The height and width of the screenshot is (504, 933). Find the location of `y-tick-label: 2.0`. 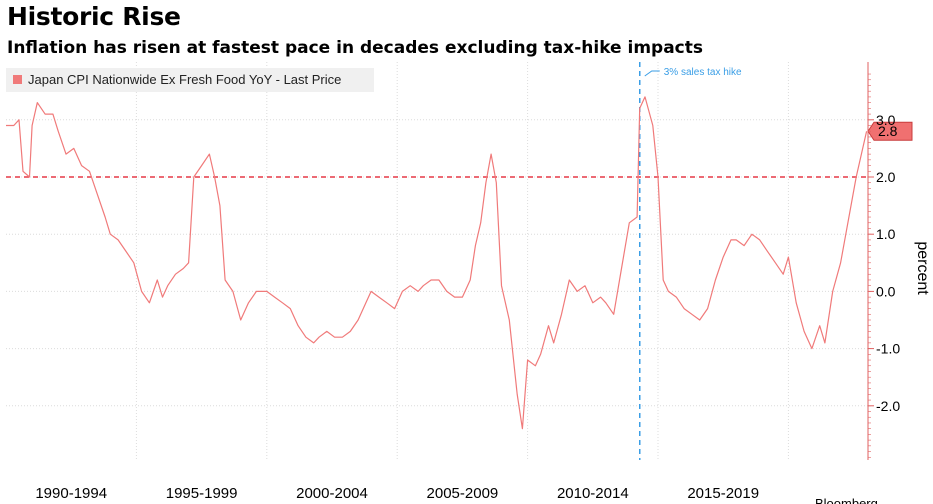

y-tick-label: 2.0 is located at coordinates (886, 177).